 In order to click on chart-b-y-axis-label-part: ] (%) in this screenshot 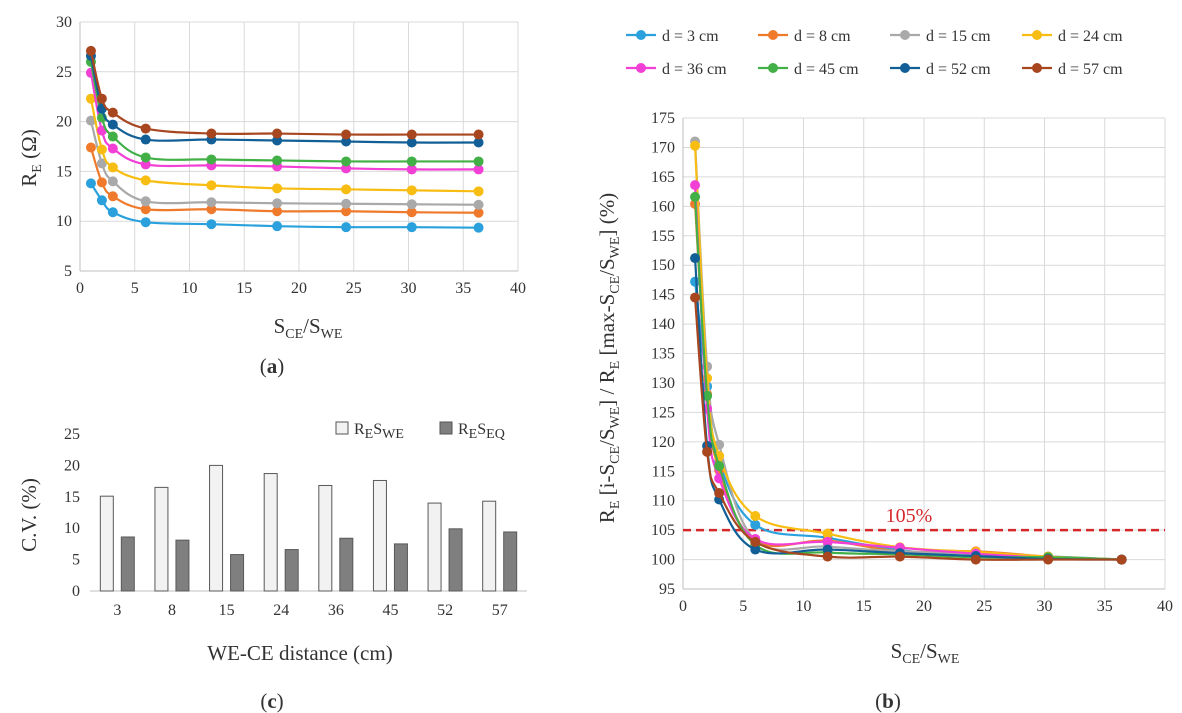, I will do `click(607, 215)`.